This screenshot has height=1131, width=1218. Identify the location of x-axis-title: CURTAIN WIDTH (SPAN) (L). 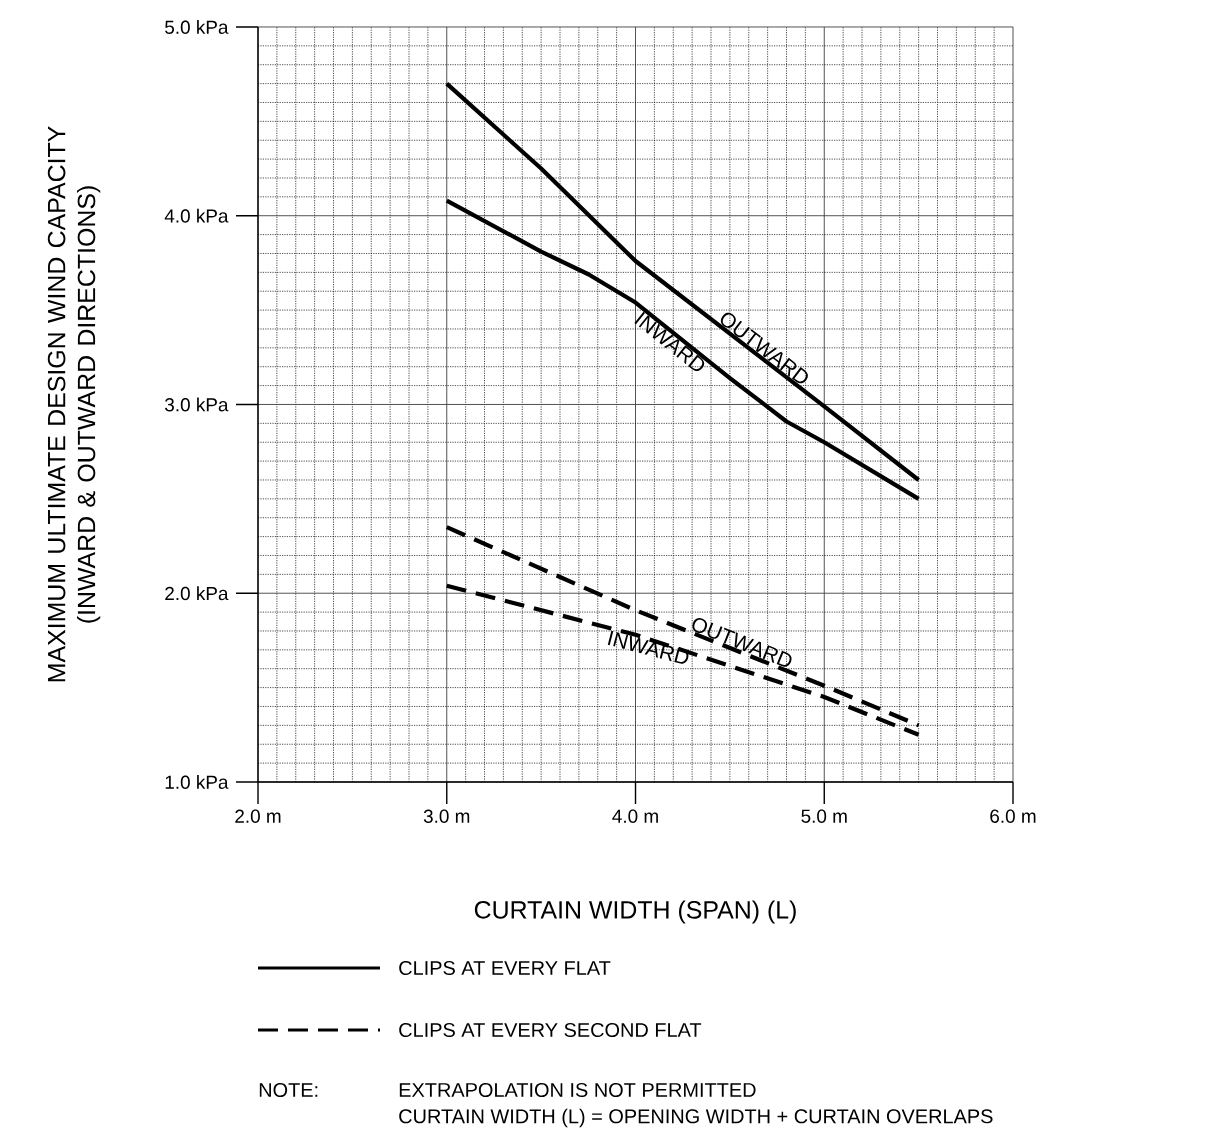
(635, 912).